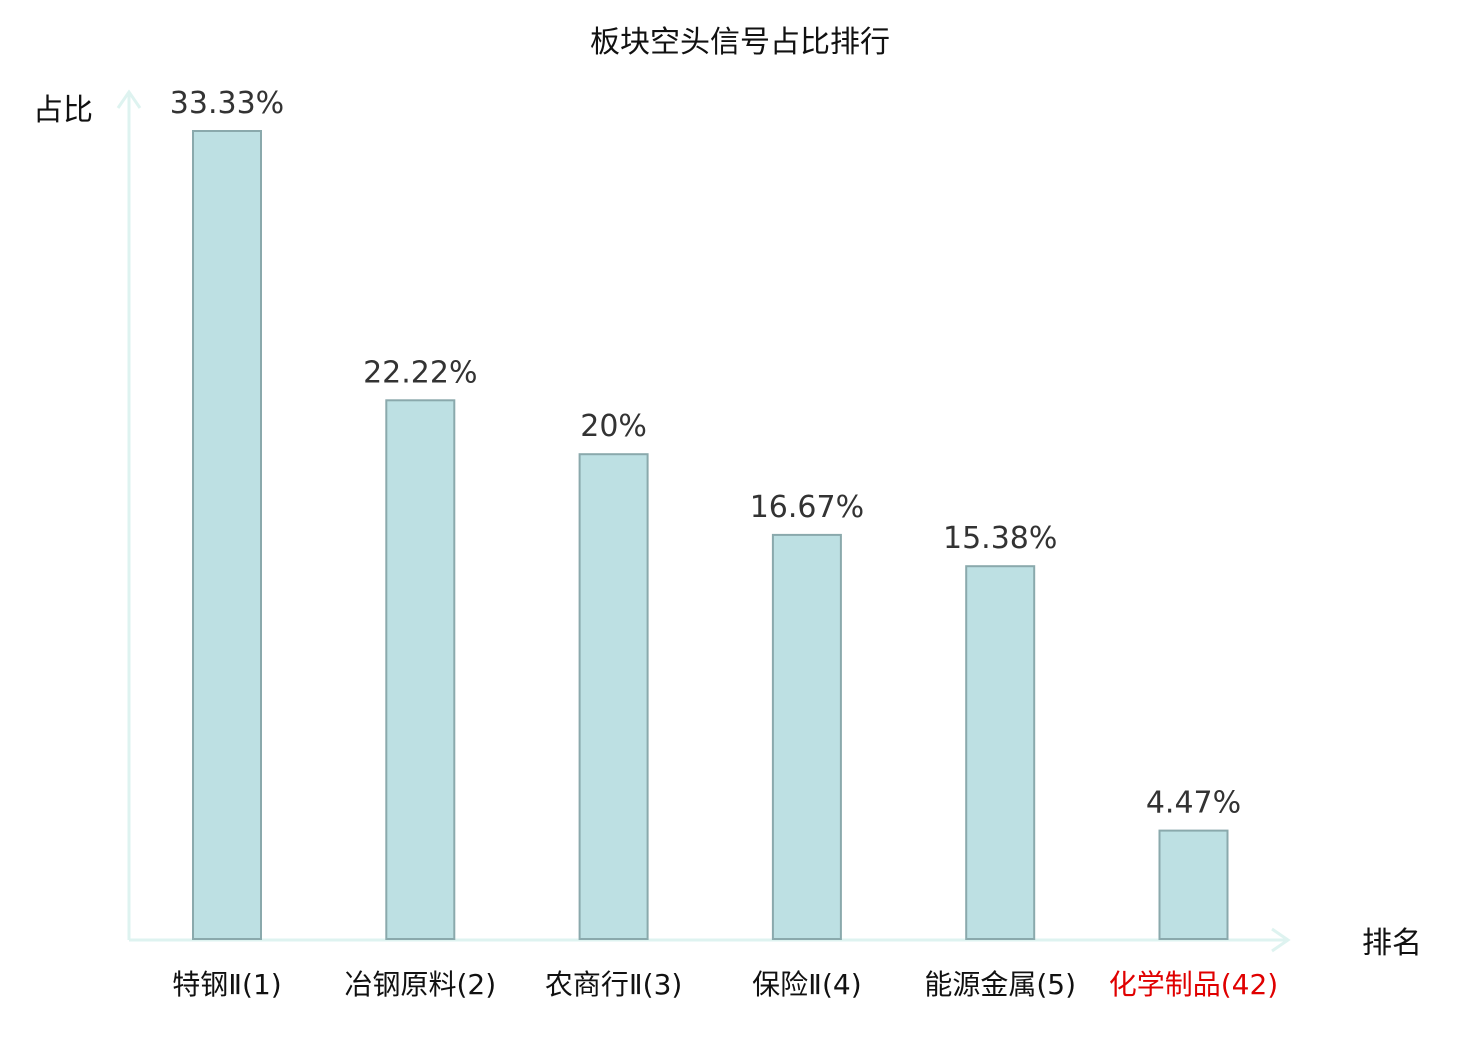 The width and height of the screenshot is (1480, 1044). Describe the element at coordinates (775, 943) in the screenshot. I see `x-axis: 排名` at that location.